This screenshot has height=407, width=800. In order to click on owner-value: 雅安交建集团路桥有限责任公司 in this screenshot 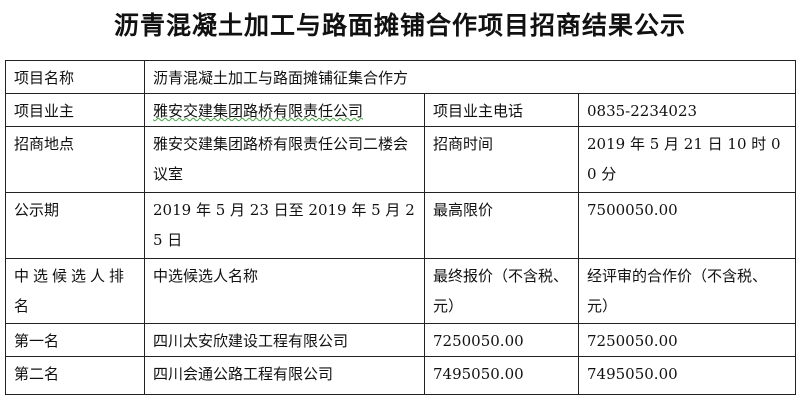, I will do `click(284, 110)`.